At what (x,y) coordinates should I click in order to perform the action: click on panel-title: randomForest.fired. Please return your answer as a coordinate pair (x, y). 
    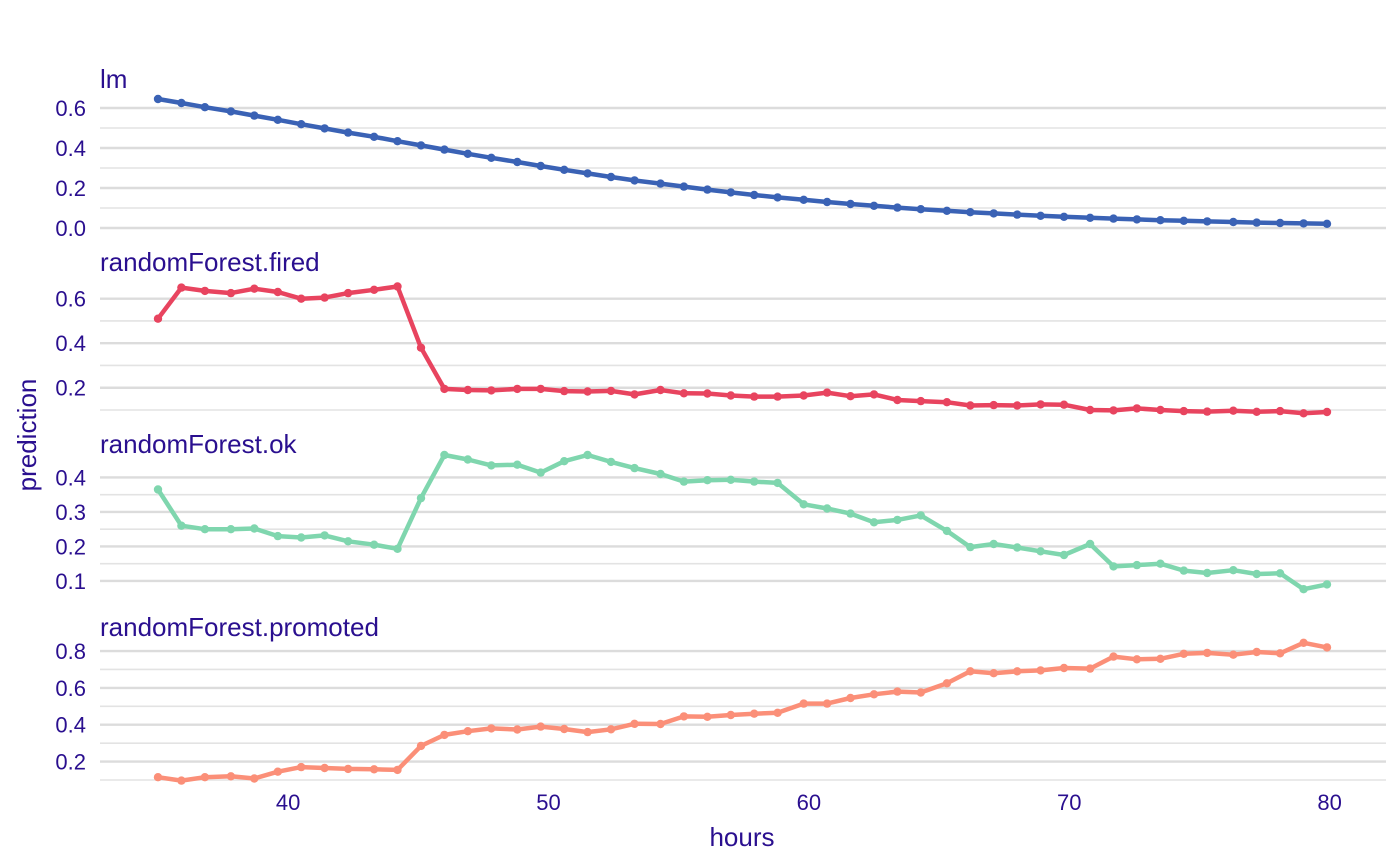
    Looking at the image, I should click on (210, 262).